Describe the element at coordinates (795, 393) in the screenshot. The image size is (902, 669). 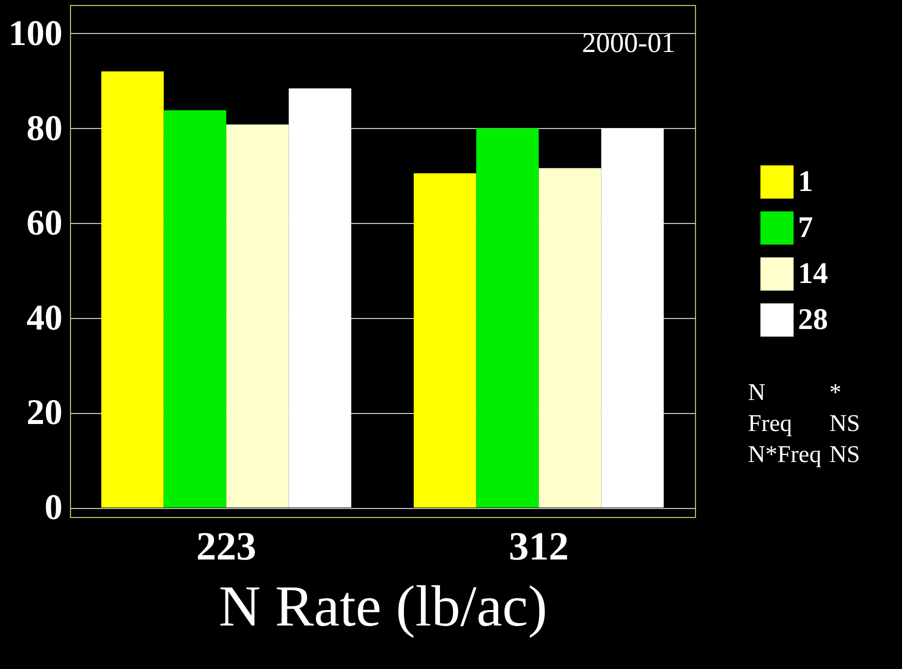
I see `text: N *` at that location.